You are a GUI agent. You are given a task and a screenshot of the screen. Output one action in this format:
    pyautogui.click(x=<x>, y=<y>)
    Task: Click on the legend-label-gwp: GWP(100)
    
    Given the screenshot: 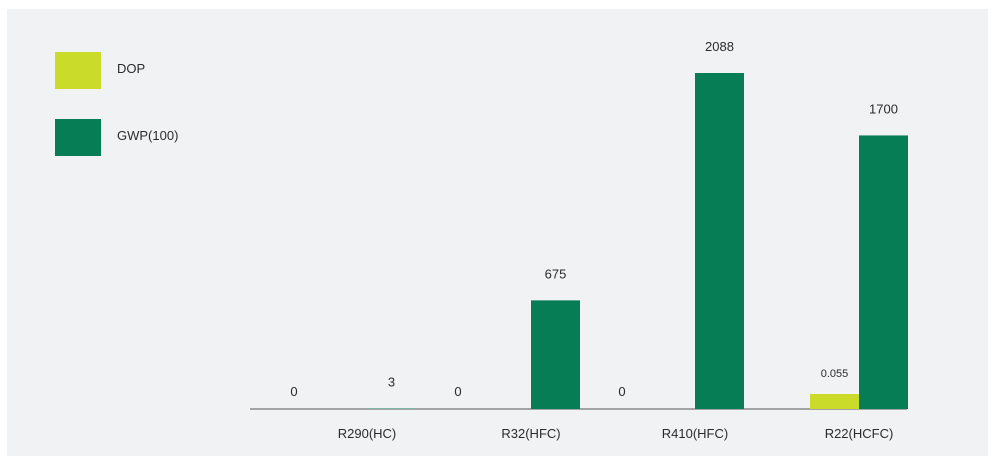 What is the action you would take?
    pyautogui.click(x=147, y=135)
    